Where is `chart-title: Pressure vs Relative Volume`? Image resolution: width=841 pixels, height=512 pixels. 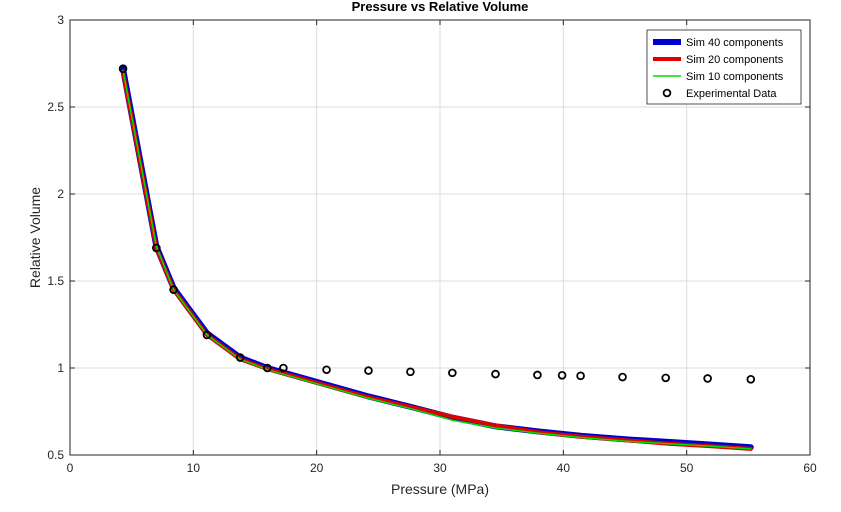 chart-title: Pressure vs Relative Volume is located at coordinates (440, 7).